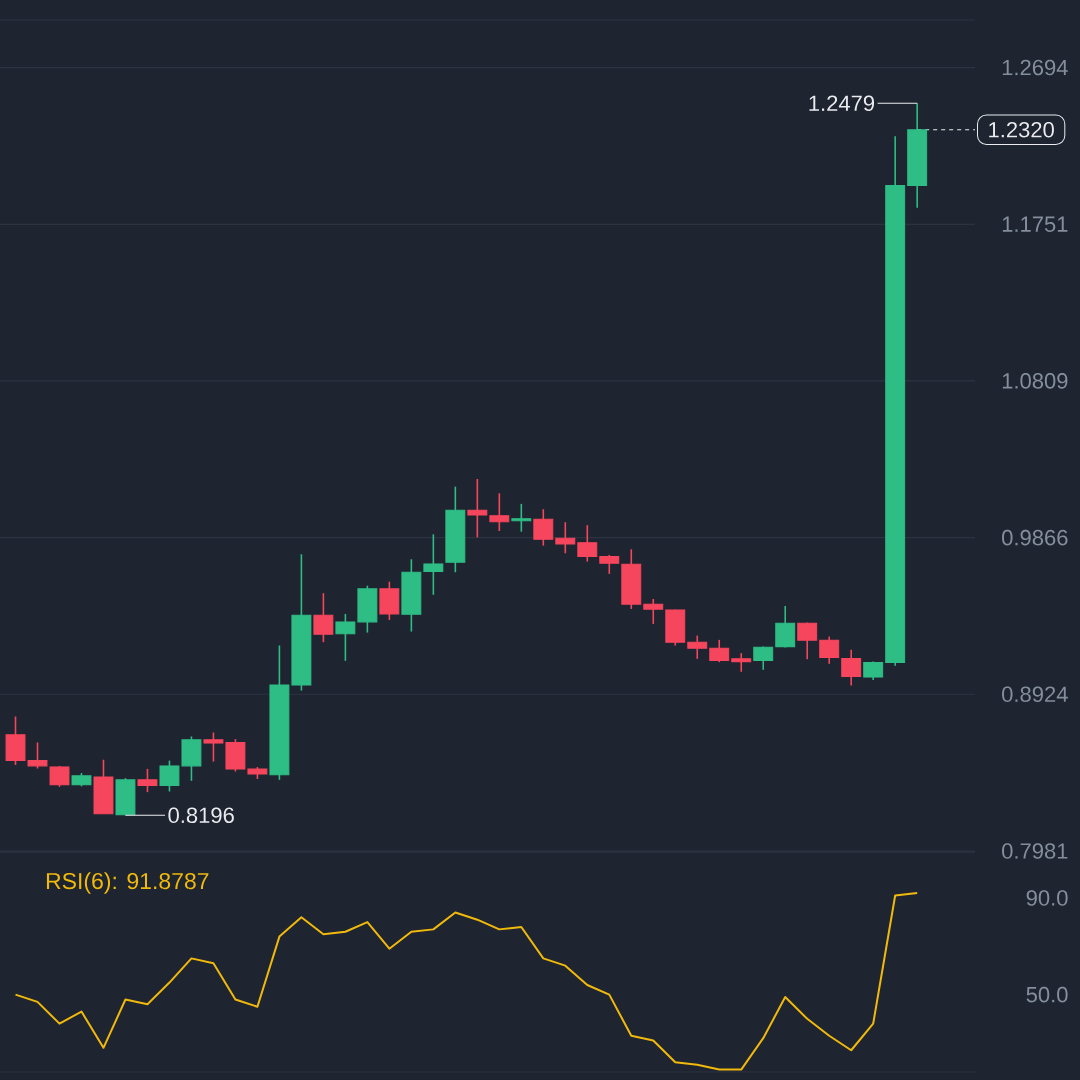 Image resolution: width=1080 pixels, height=1080 pixels. What do you see at coordinates (1047, 898) in the screenshot?
I see `y-tick-label: 90.0` at bounding box center [1047, 898].